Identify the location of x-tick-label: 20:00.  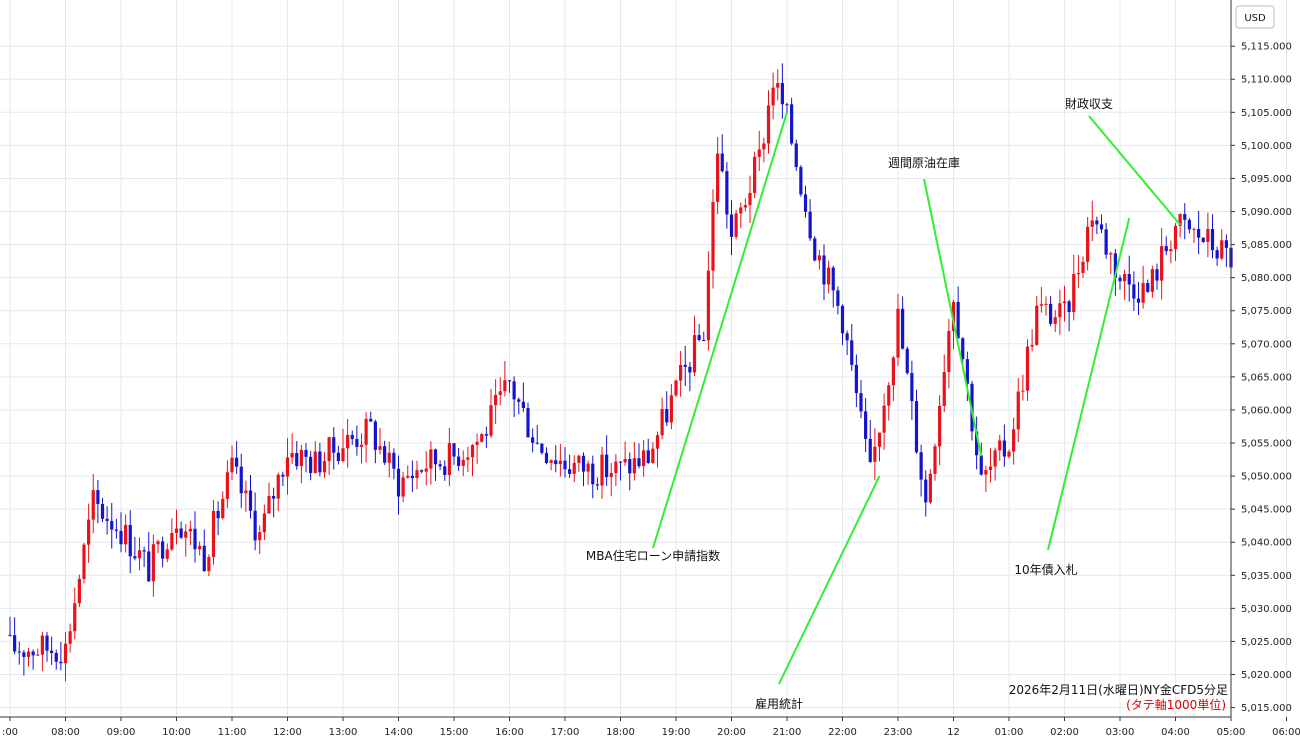
(731, 732).